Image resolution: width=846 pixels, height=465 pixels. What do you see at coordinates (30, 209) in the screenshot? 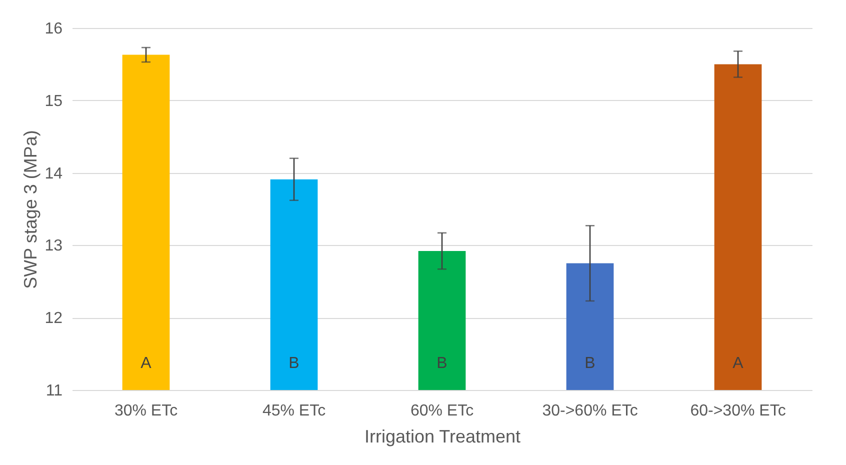
I see `y-axis-title: SWP stage 3 (MPa)` at bounding box center [30, 209].